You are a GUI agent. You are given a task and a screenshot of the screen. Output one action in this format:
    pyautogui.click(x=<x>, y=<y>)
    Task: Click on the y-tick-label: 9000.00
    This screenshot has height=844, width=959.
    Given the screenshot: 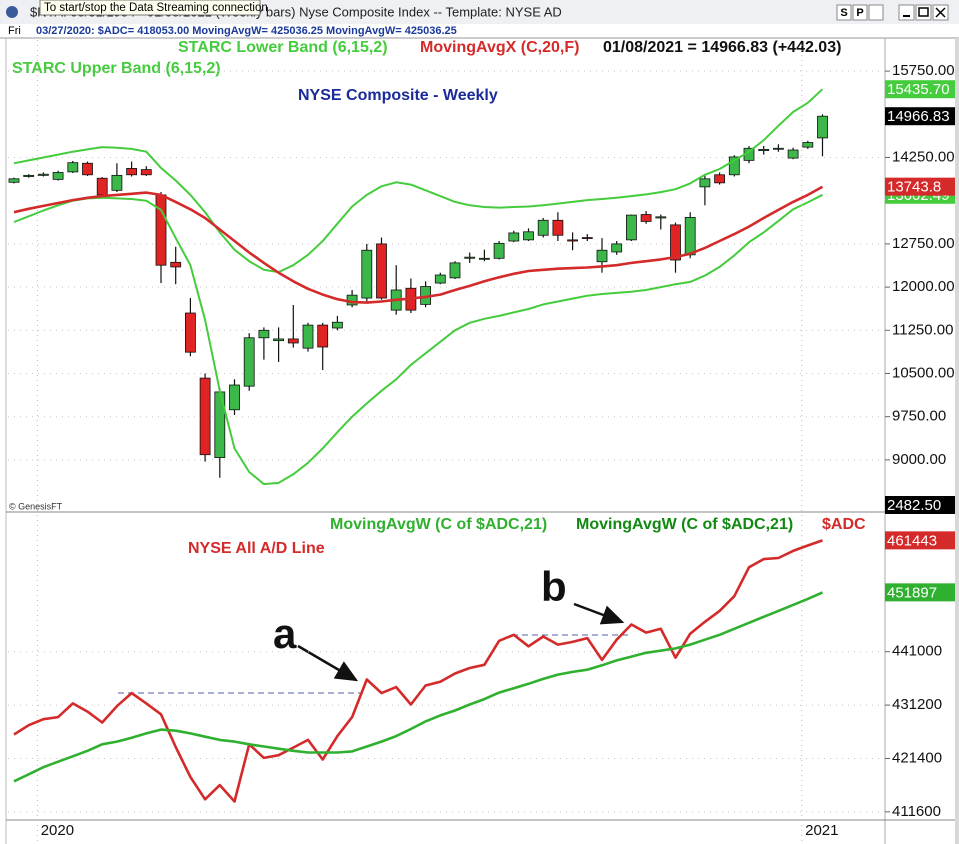 What is the action you would take?
    pyautogui.click(x=919, y=459)
    